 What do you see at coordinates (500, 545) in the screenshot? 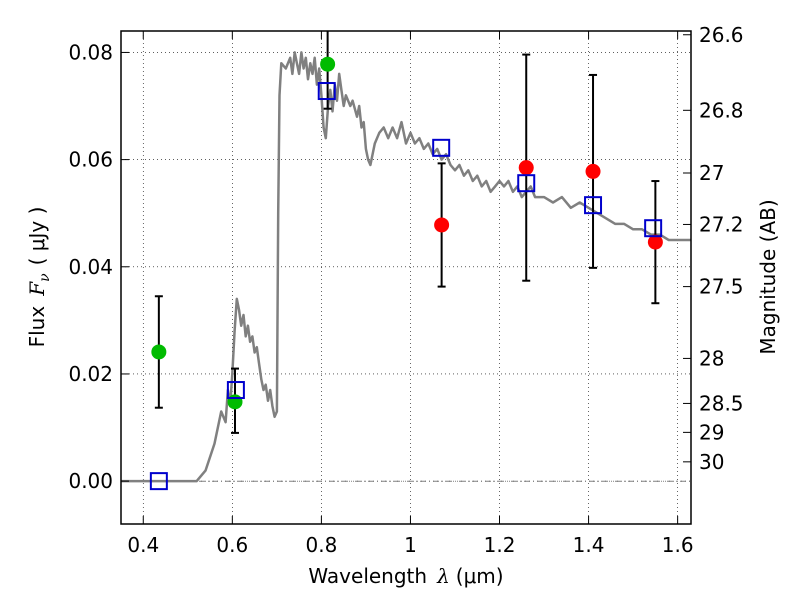
I see `x-tick-label: 1.2` at bounding box center [500, 545].